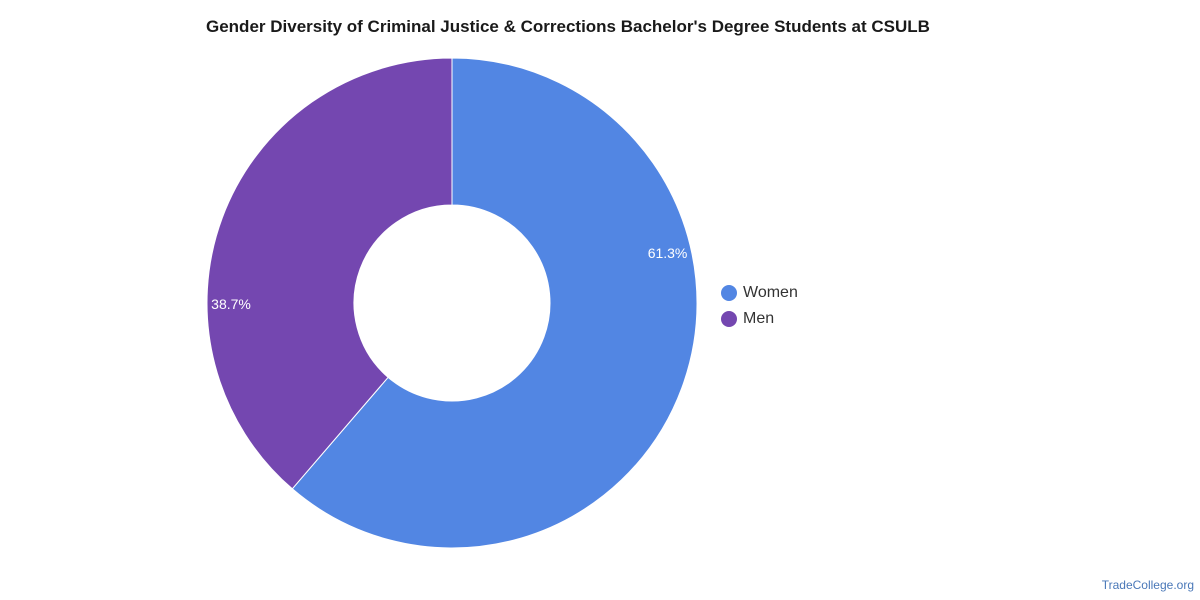 The width and height of the screenshot is (1200, 600). Describe the element at coordinates (231, 304) in the screenshot. I see `data-label-men: 38.7%` at that location.